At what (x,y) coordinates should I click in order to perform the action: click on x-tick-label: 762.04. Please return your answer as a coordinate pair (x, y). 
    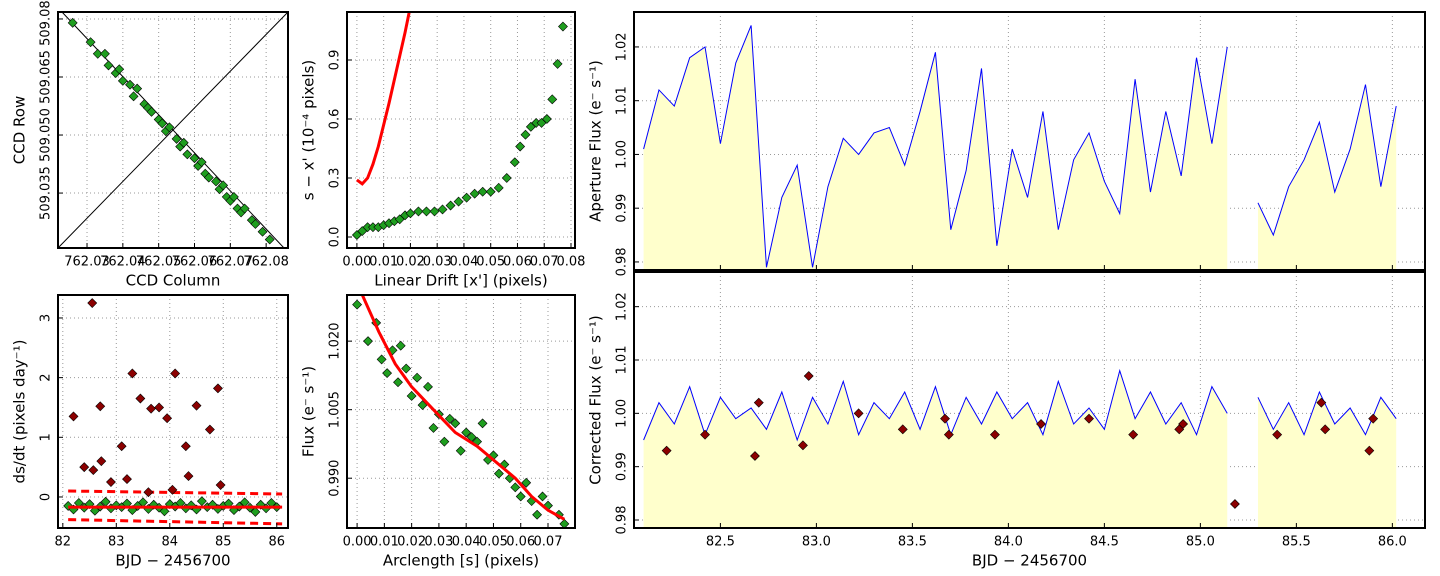
    Looking at the image, I should click on (123, 262).